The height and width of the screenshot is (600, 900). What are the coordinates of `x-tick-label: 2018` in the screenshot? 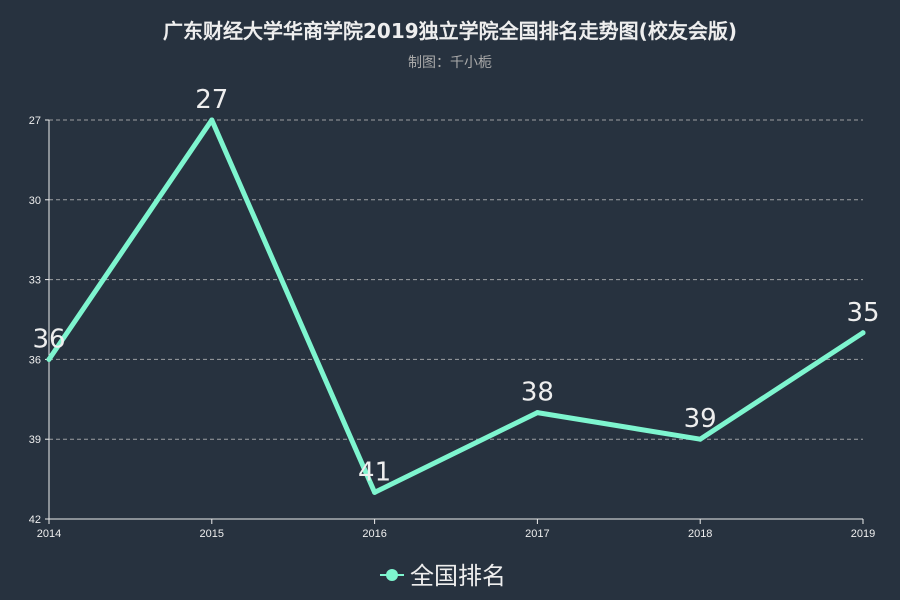 It's located at (700, 534).